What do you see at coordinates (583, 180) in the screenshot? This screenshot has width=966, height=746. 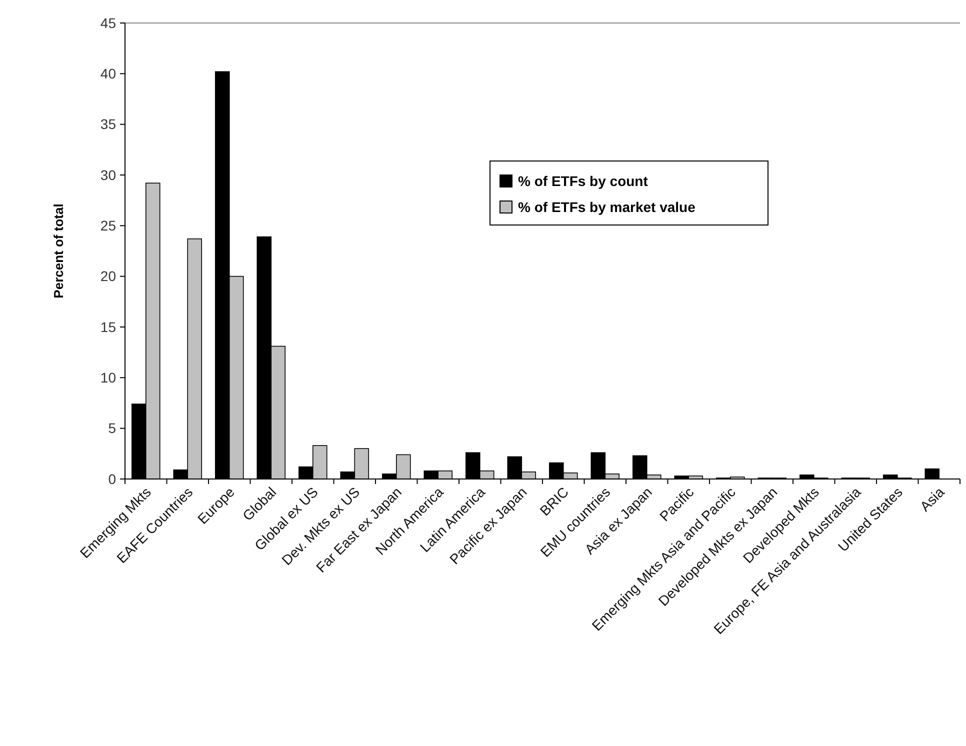 I see `legend-label: % of ETFs by count` at bounding box center [583, 180].